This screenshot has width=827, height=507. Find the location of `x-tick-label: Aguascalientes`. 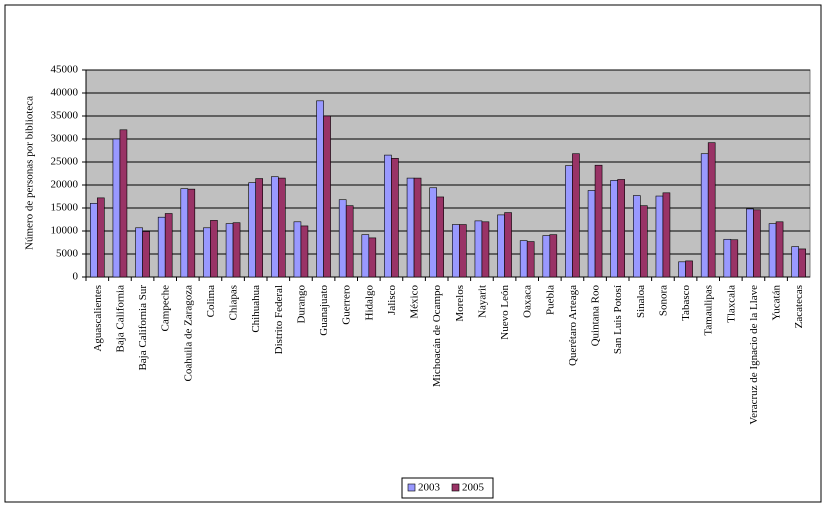

x-tick-label: Aguascalientes is located at coordinates (98, 318).